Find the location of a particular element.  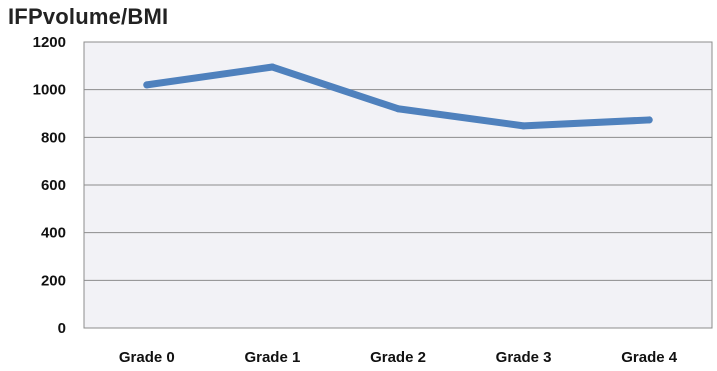

y-tick-label: 0 is located at coordinates (62, 328).